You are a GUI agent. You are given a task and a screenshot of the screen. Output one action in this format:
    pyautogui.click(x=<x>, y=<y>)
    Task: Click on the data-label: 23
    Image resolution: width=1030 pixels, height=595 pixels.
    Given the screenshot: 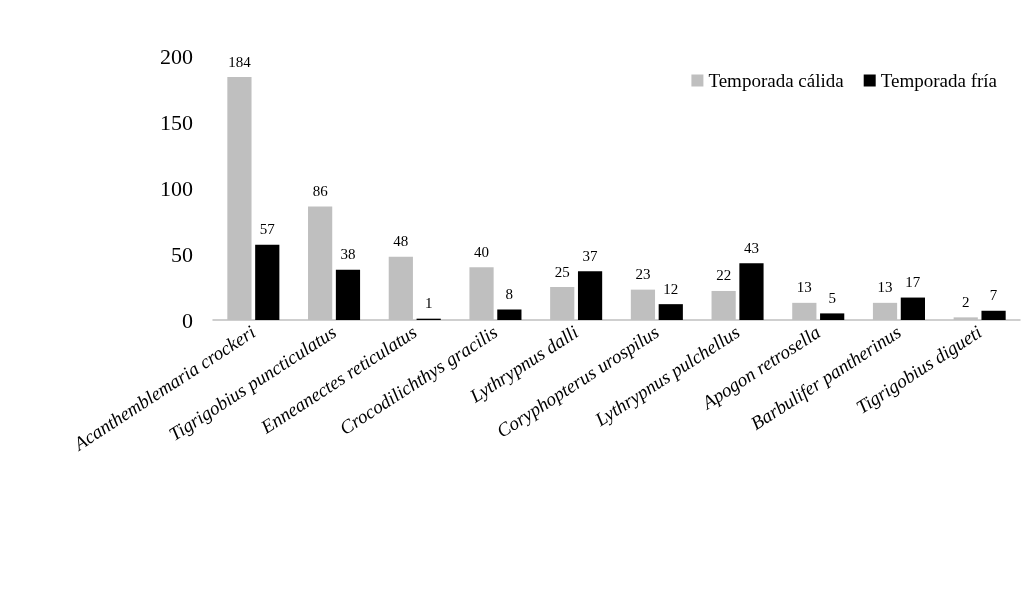 What is the action you would take?
    pyautogui.click(x=643, y=274)
    